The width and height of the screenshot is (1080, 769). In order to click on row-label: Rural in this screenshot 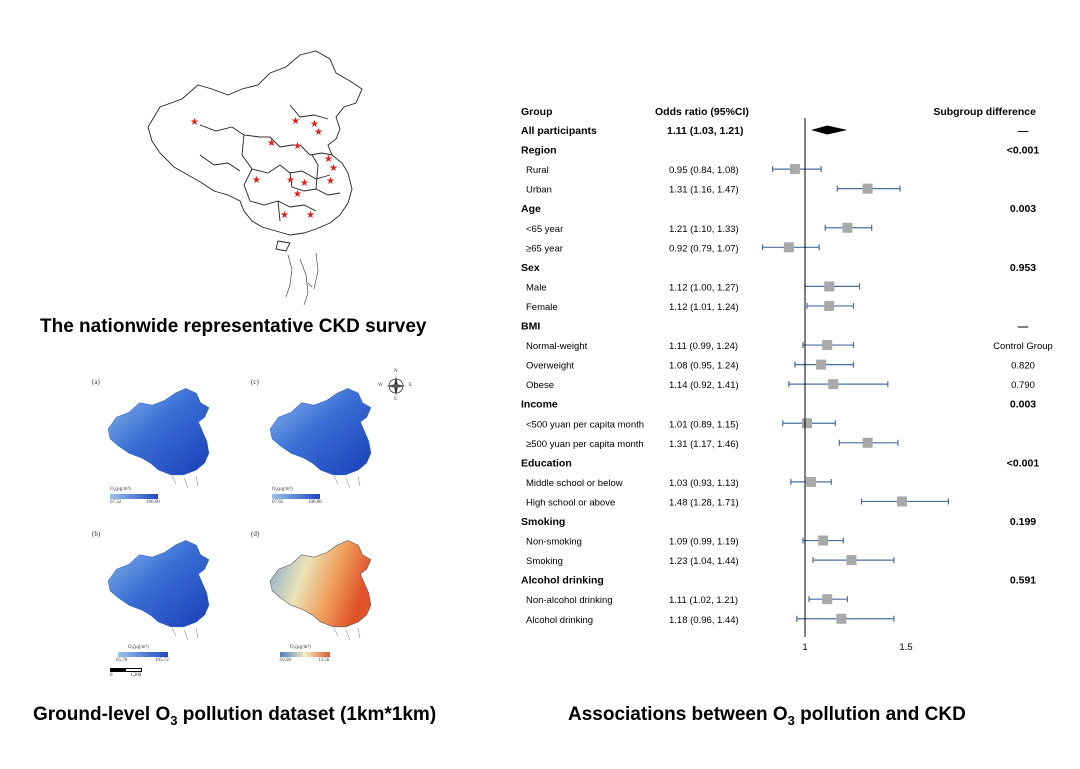, I will do `click(537, 170)`.